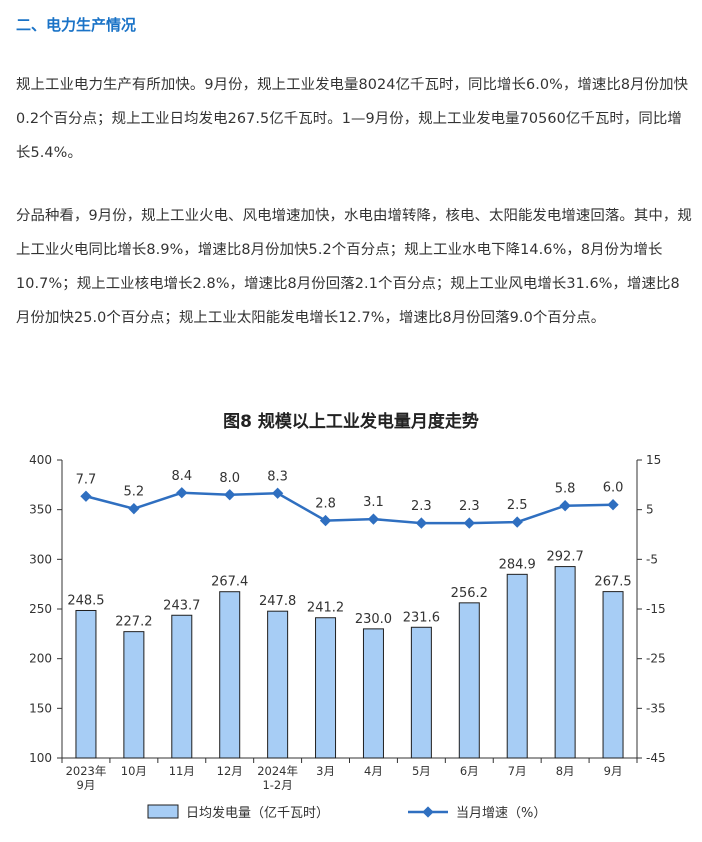  What do you see at coordinates (656, 609) in the screenshot?
I see `y-right-tick-label: -15` at bounding box center [656, 609].